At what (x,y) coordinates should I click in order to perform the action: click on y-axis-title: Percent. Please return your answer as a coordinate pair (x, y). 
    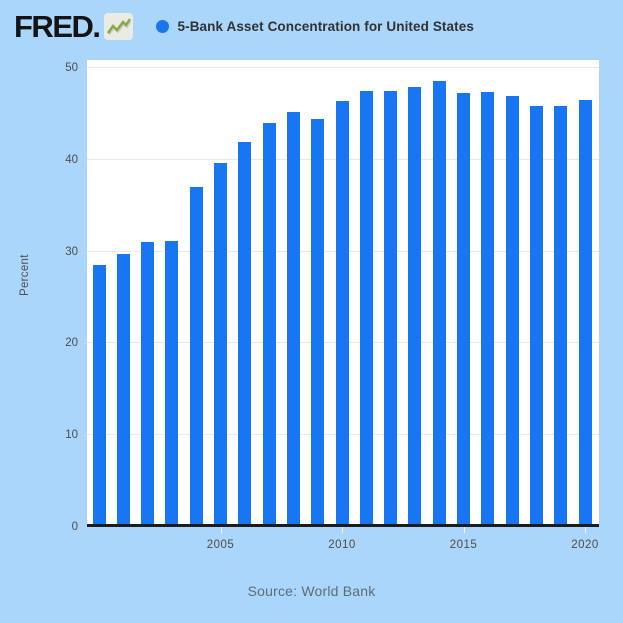
    Looking at the image, I should click on (25, 275).